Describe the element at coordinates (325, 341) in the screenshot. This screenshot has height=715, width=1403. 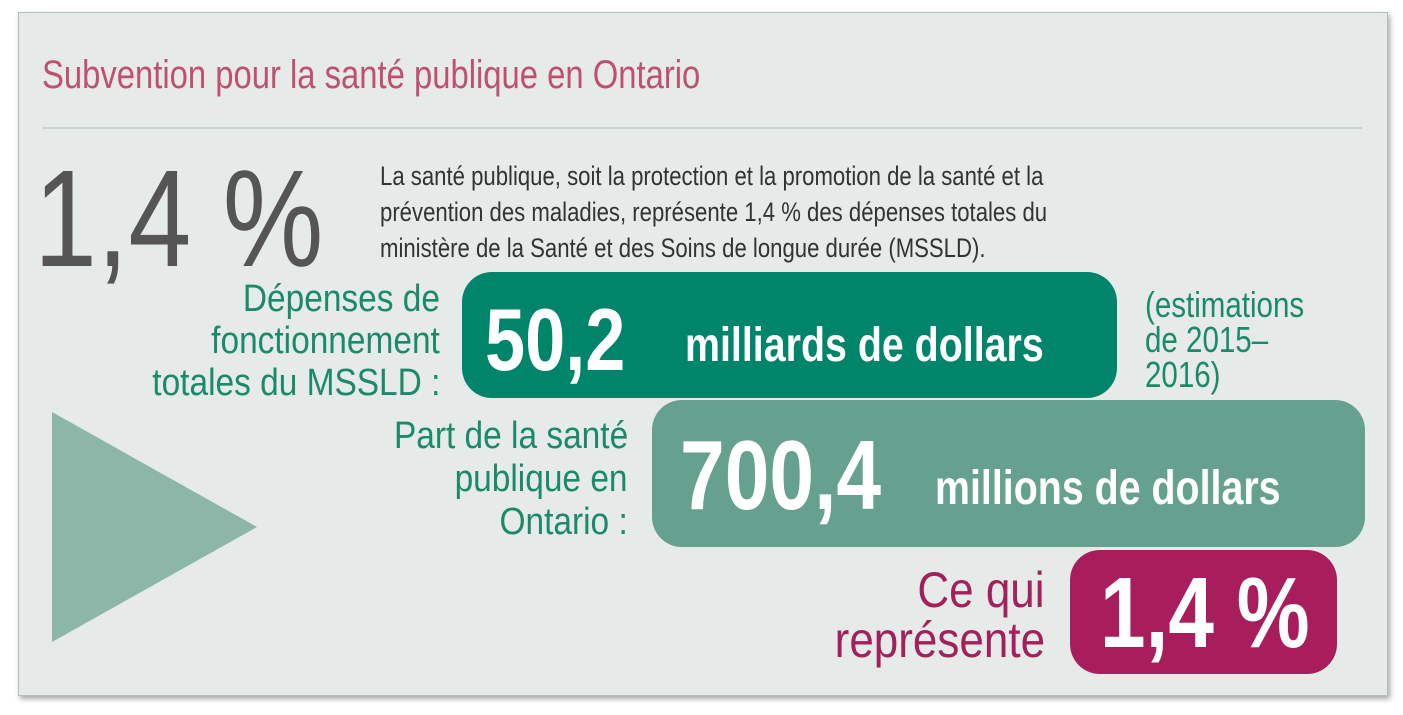
I see `row-label: fonctionnement` at that location.